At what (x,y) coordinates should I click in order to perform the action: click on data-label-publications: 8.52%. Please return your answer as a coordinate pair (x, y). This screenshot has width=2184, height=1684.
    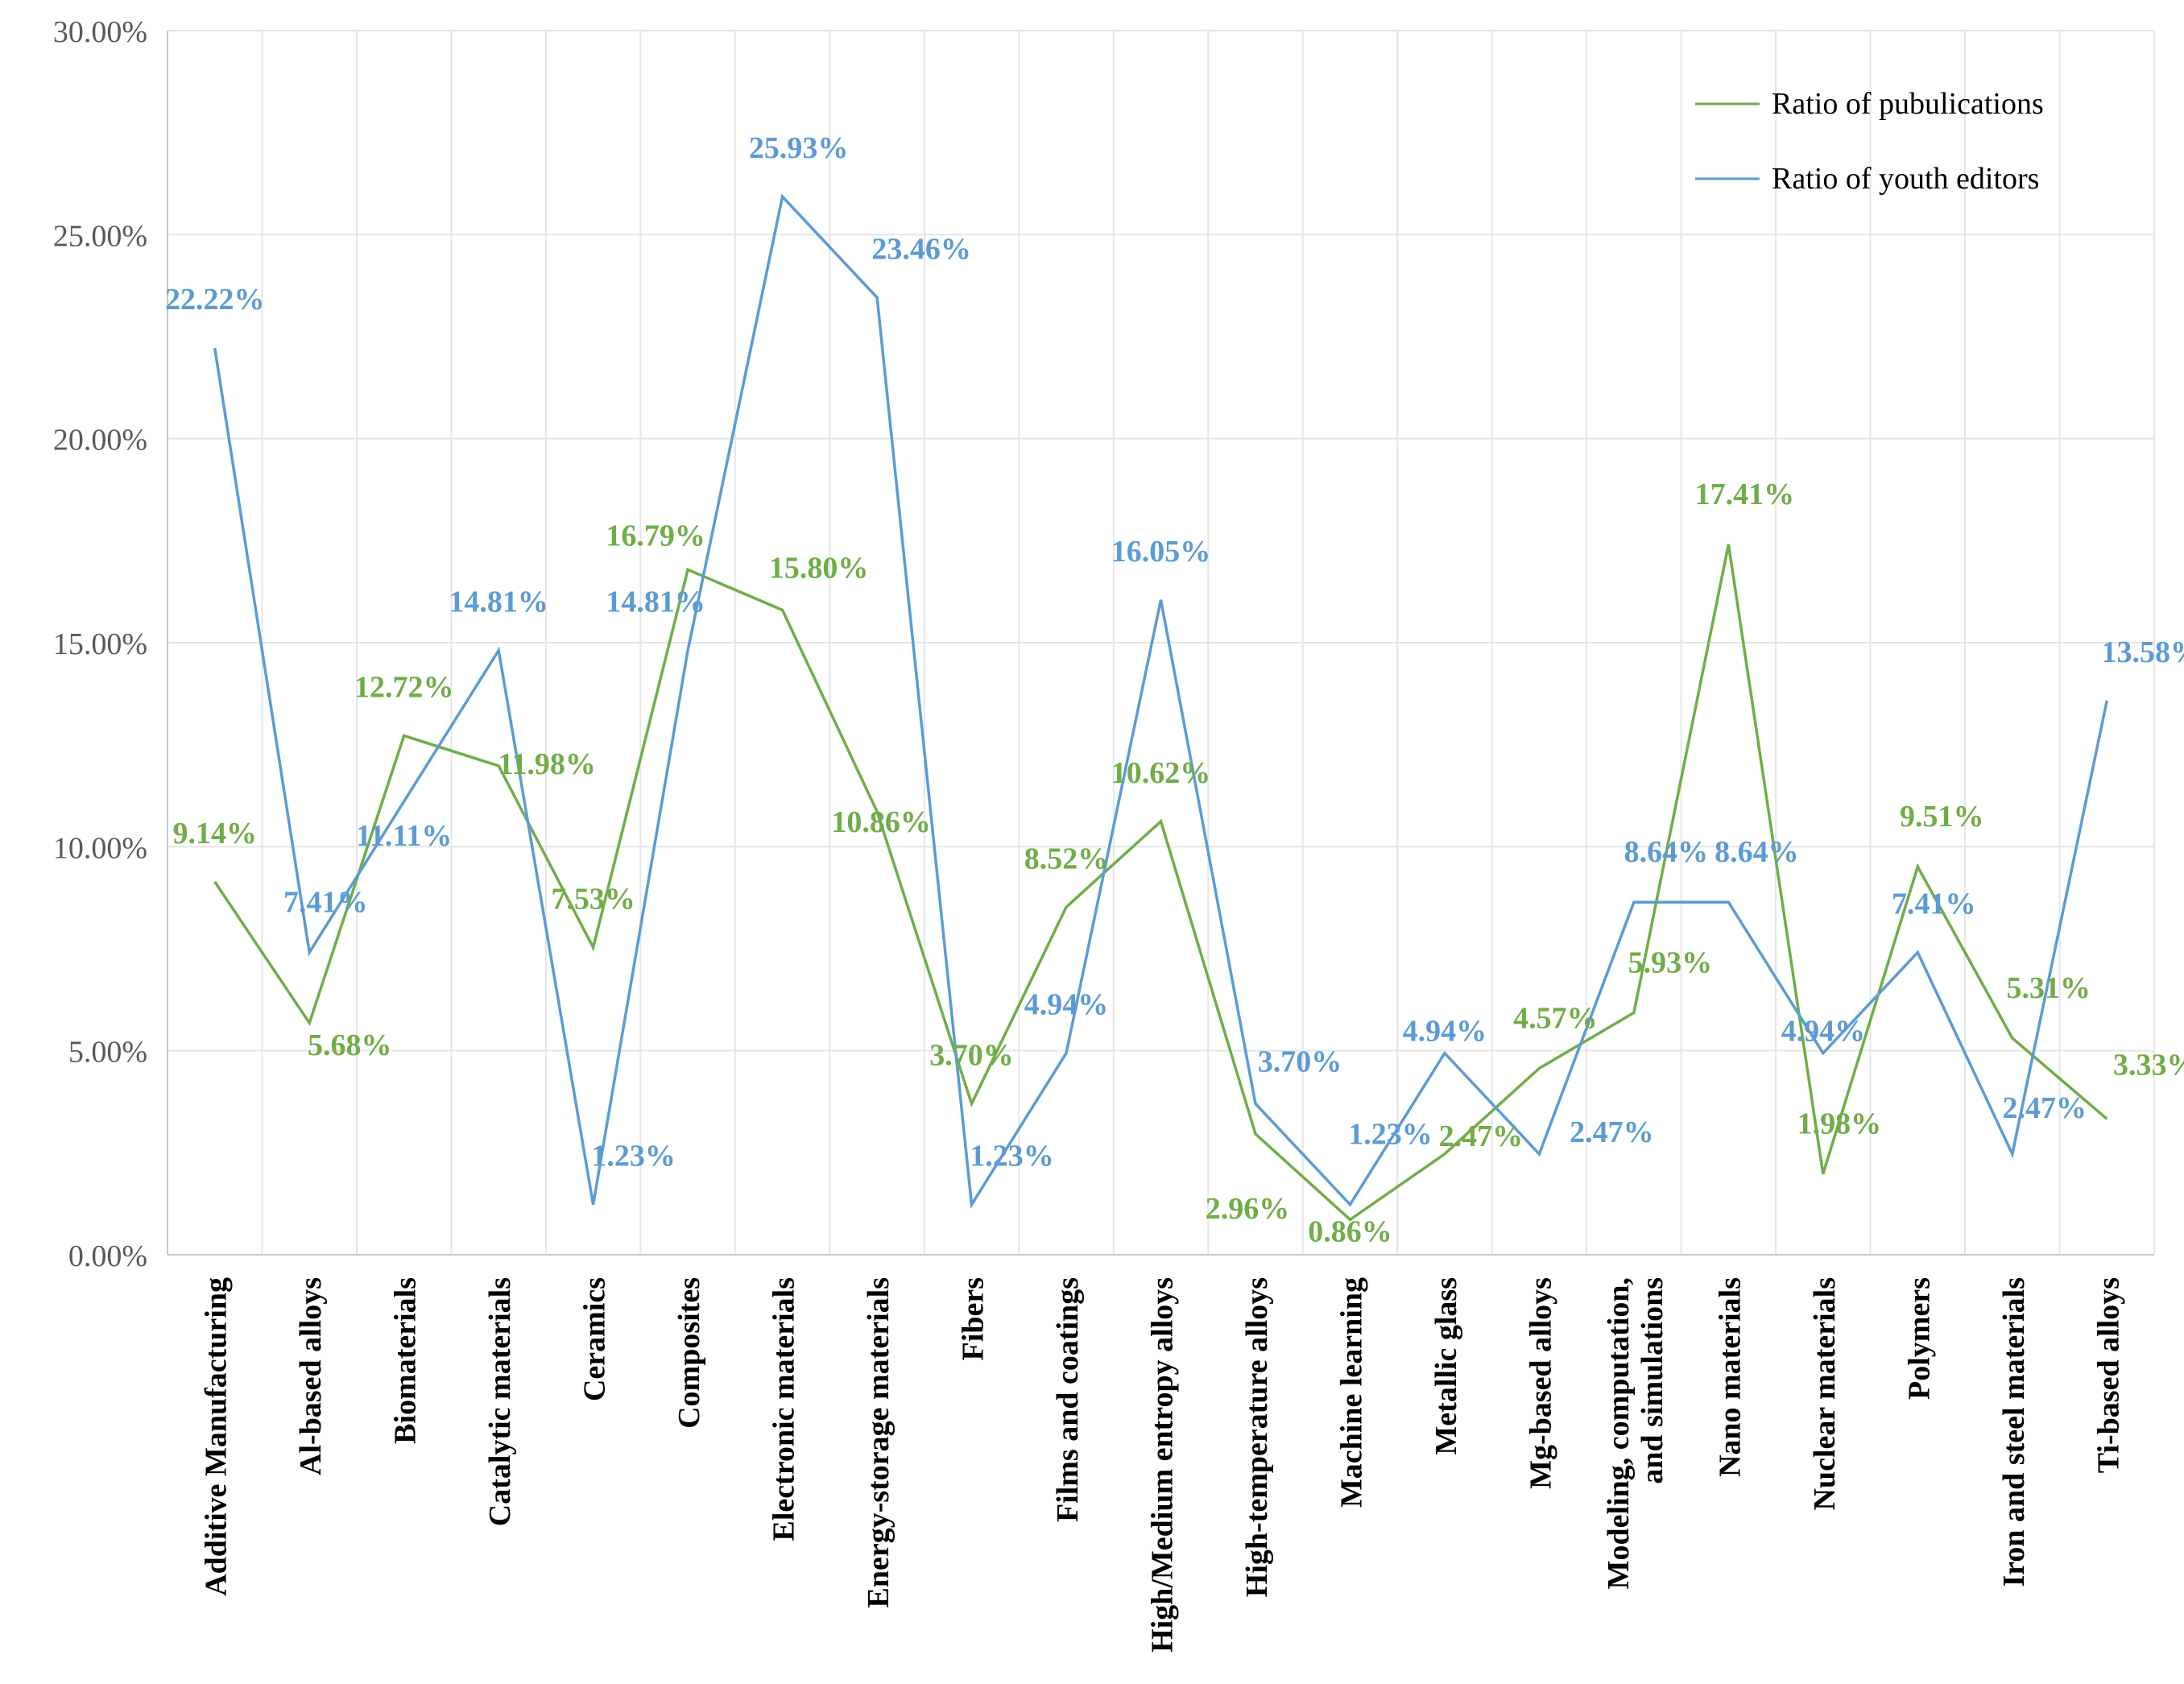
    Looking at the image, I should click on (1067, 858).